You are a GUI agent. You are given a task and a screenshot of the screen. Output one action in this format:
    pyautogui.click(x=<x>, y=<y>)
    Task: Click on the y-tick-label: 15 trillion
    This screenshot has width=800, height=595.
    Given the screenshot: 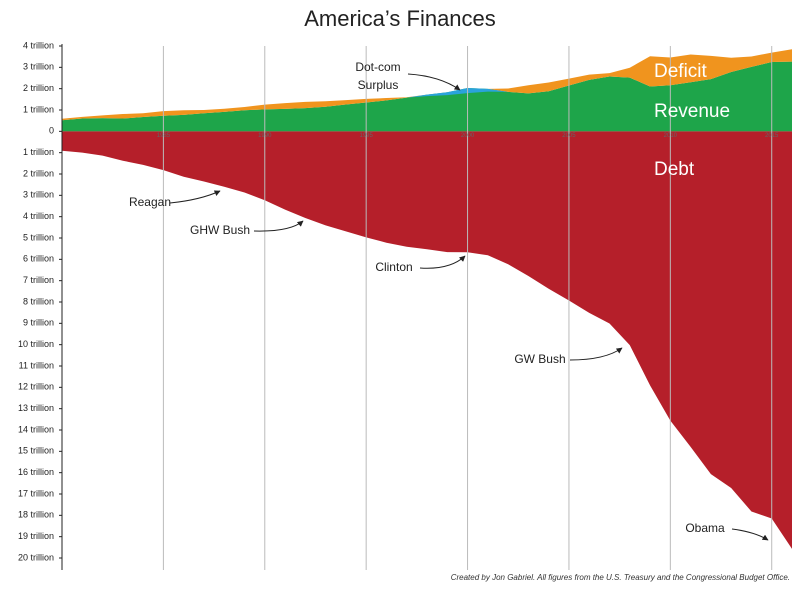 What is the action you would take?
    pyautogui.click(x=36, y=451)
    